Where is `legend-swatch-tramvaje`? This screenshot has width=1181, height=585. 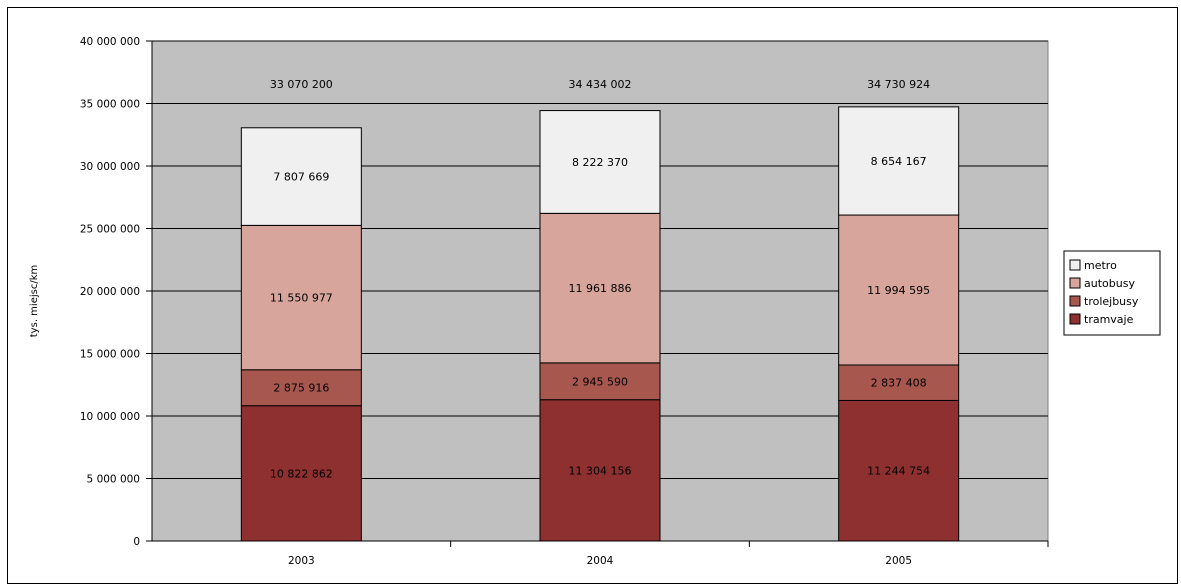
legend-swatch-tramvaje is located at coordinates (1075, 319).